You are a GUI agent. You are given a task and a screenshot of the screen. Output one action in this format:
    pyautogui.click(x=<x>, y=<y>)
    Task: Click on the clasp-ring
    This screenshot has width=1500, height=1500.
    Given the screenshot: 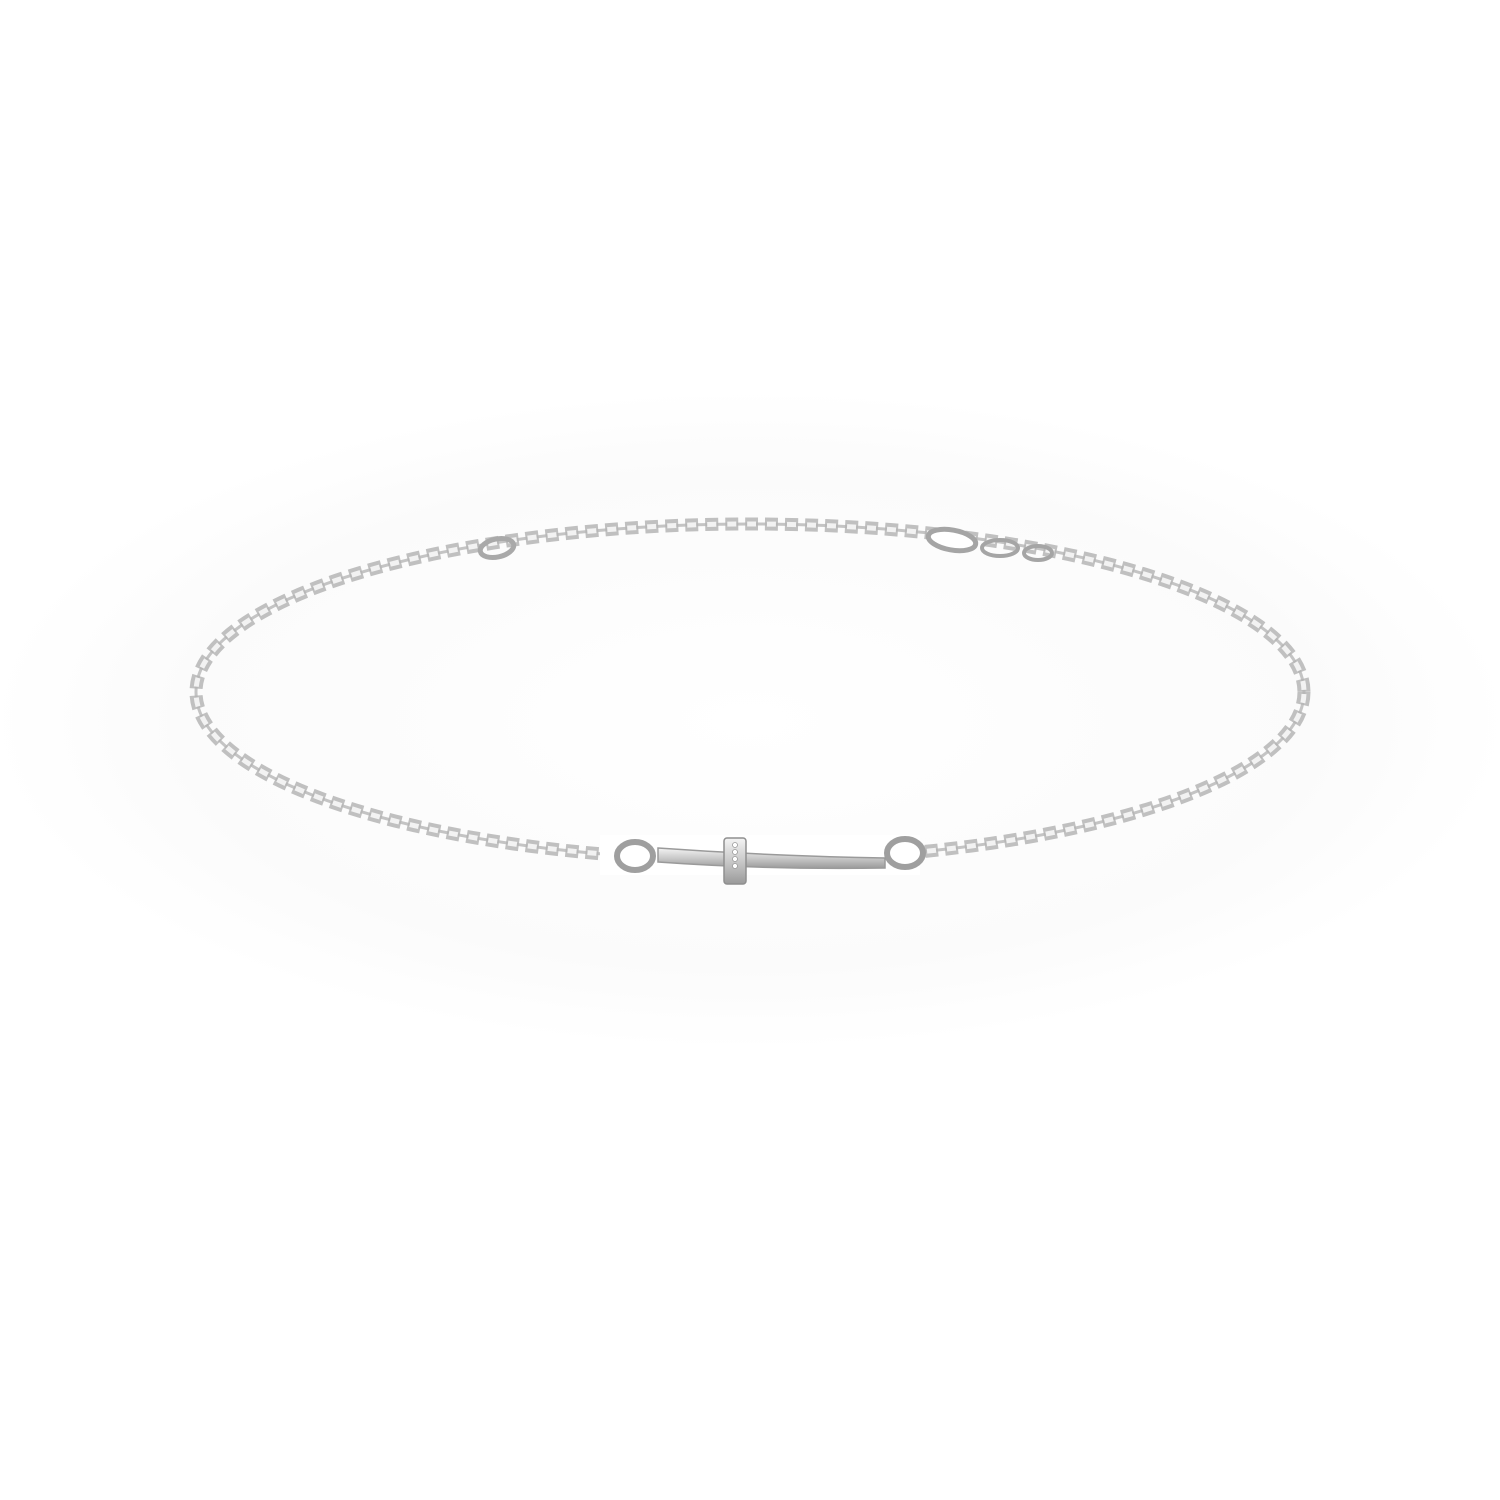 What is the action you would take?
    pyautogui.click(x=1000, y=548)
    